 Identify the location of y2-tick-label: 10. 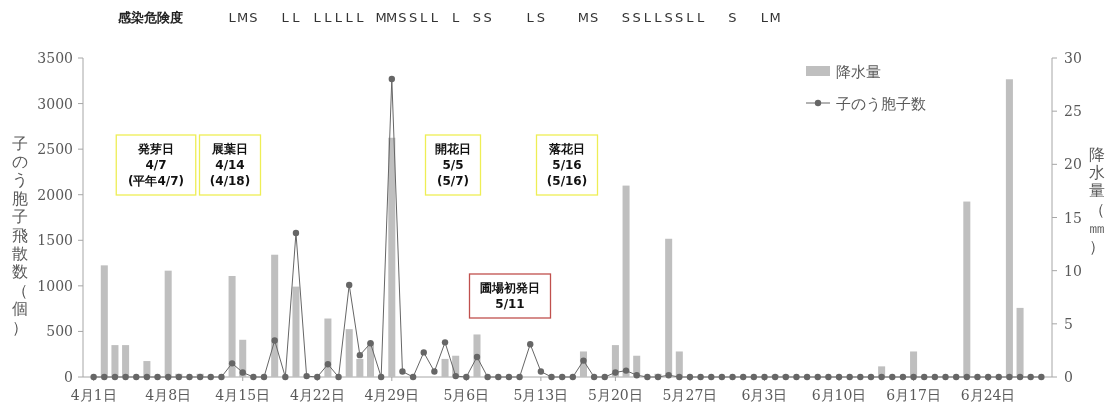
(1073, 270).